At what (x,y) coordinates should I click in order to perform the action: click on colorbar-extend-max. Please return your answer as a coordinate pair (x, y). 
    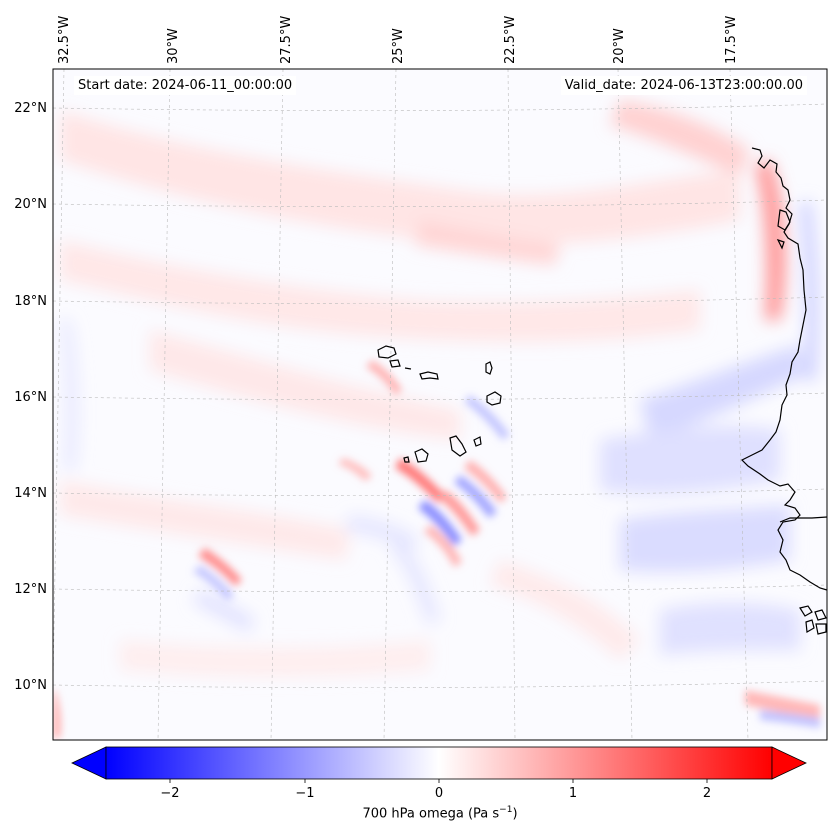
    Looking at the image, I should click on (789, 763).